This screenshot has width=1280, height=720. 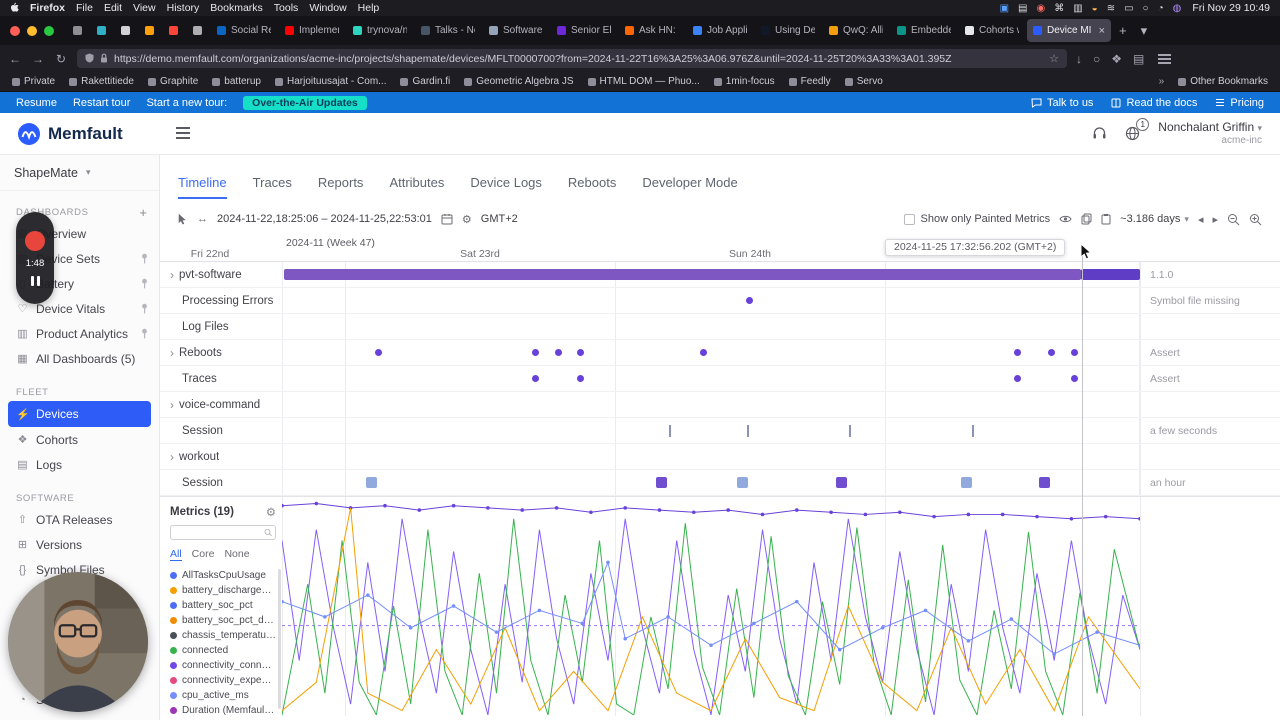 I want to click on tab-traces: Traces, so click(x=272, y=182).